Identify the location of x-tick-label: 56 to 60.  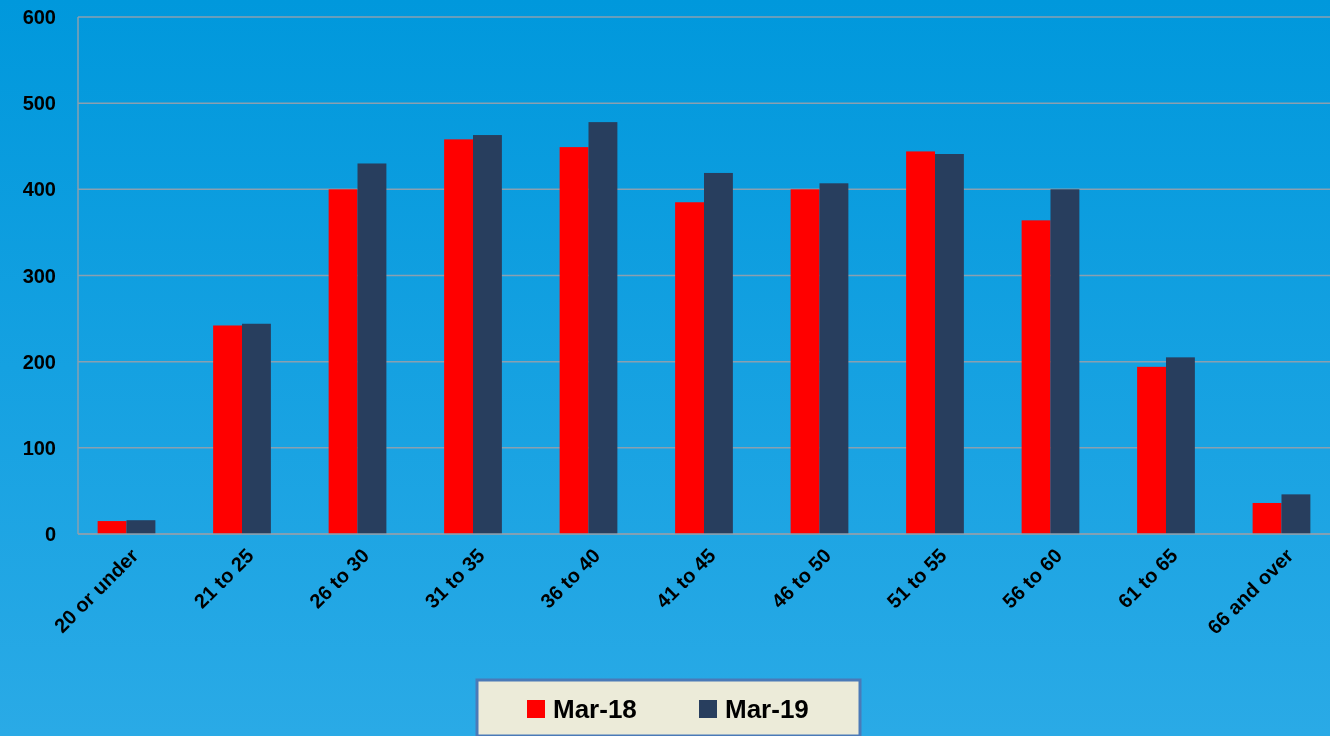
(1032, 578).